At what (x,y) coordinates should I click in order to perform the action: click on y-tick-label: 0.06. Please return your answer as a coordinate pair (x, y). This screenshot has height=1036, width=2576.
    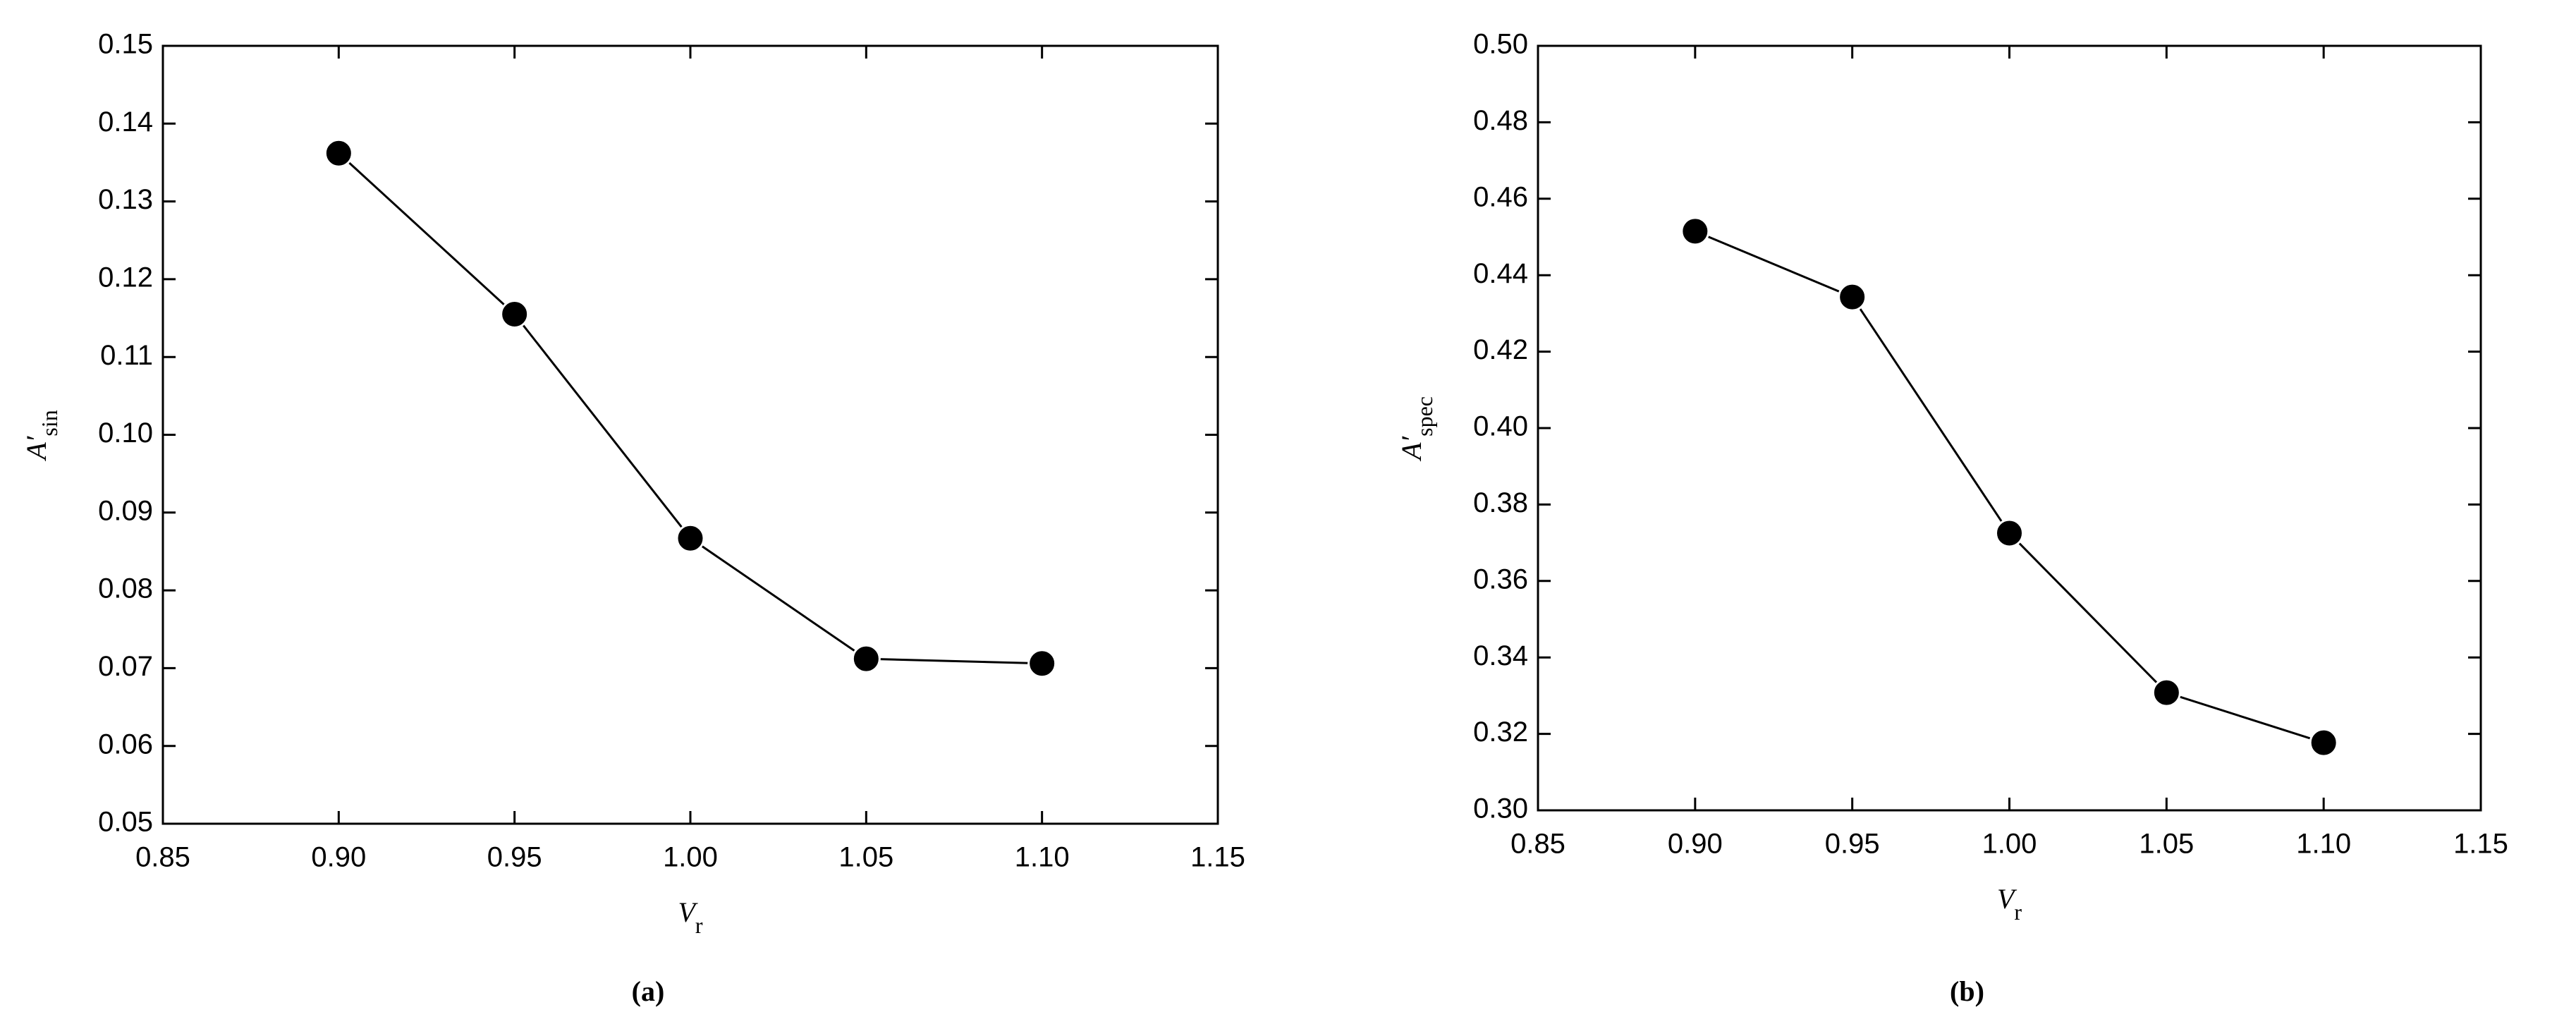
    Looking at the image, I should click on (126, 745).